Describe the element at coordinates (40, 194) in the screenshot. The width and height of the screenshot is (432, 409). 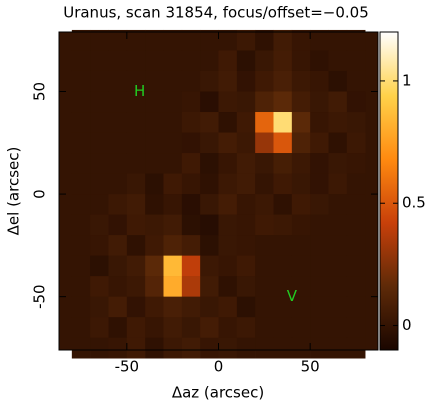
I see `y-tick-label: 0` at that location.